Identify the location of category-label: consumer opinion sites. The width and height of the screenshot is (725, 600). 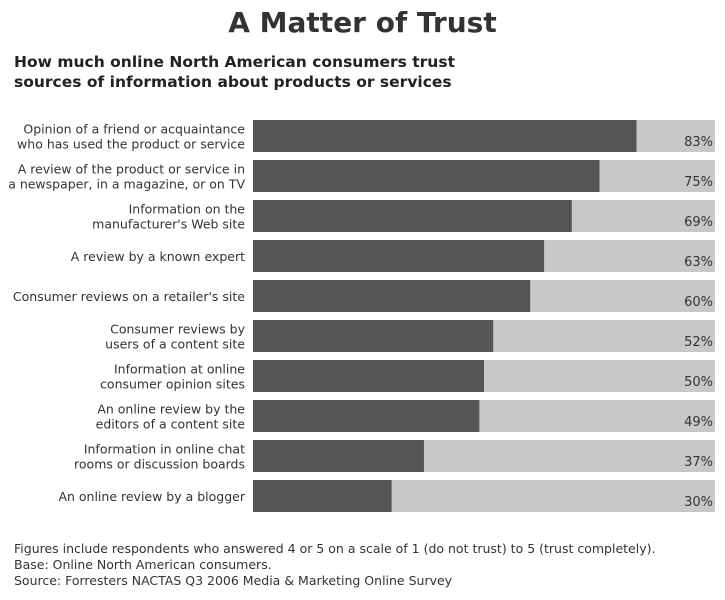
(172, 384).